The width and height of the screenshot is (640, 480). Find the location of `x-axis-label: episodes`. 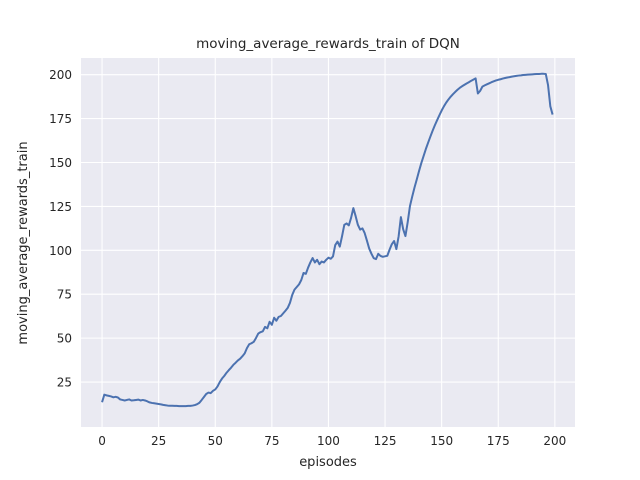

x-axis-label: episodes is located at coordinates (328, 462).